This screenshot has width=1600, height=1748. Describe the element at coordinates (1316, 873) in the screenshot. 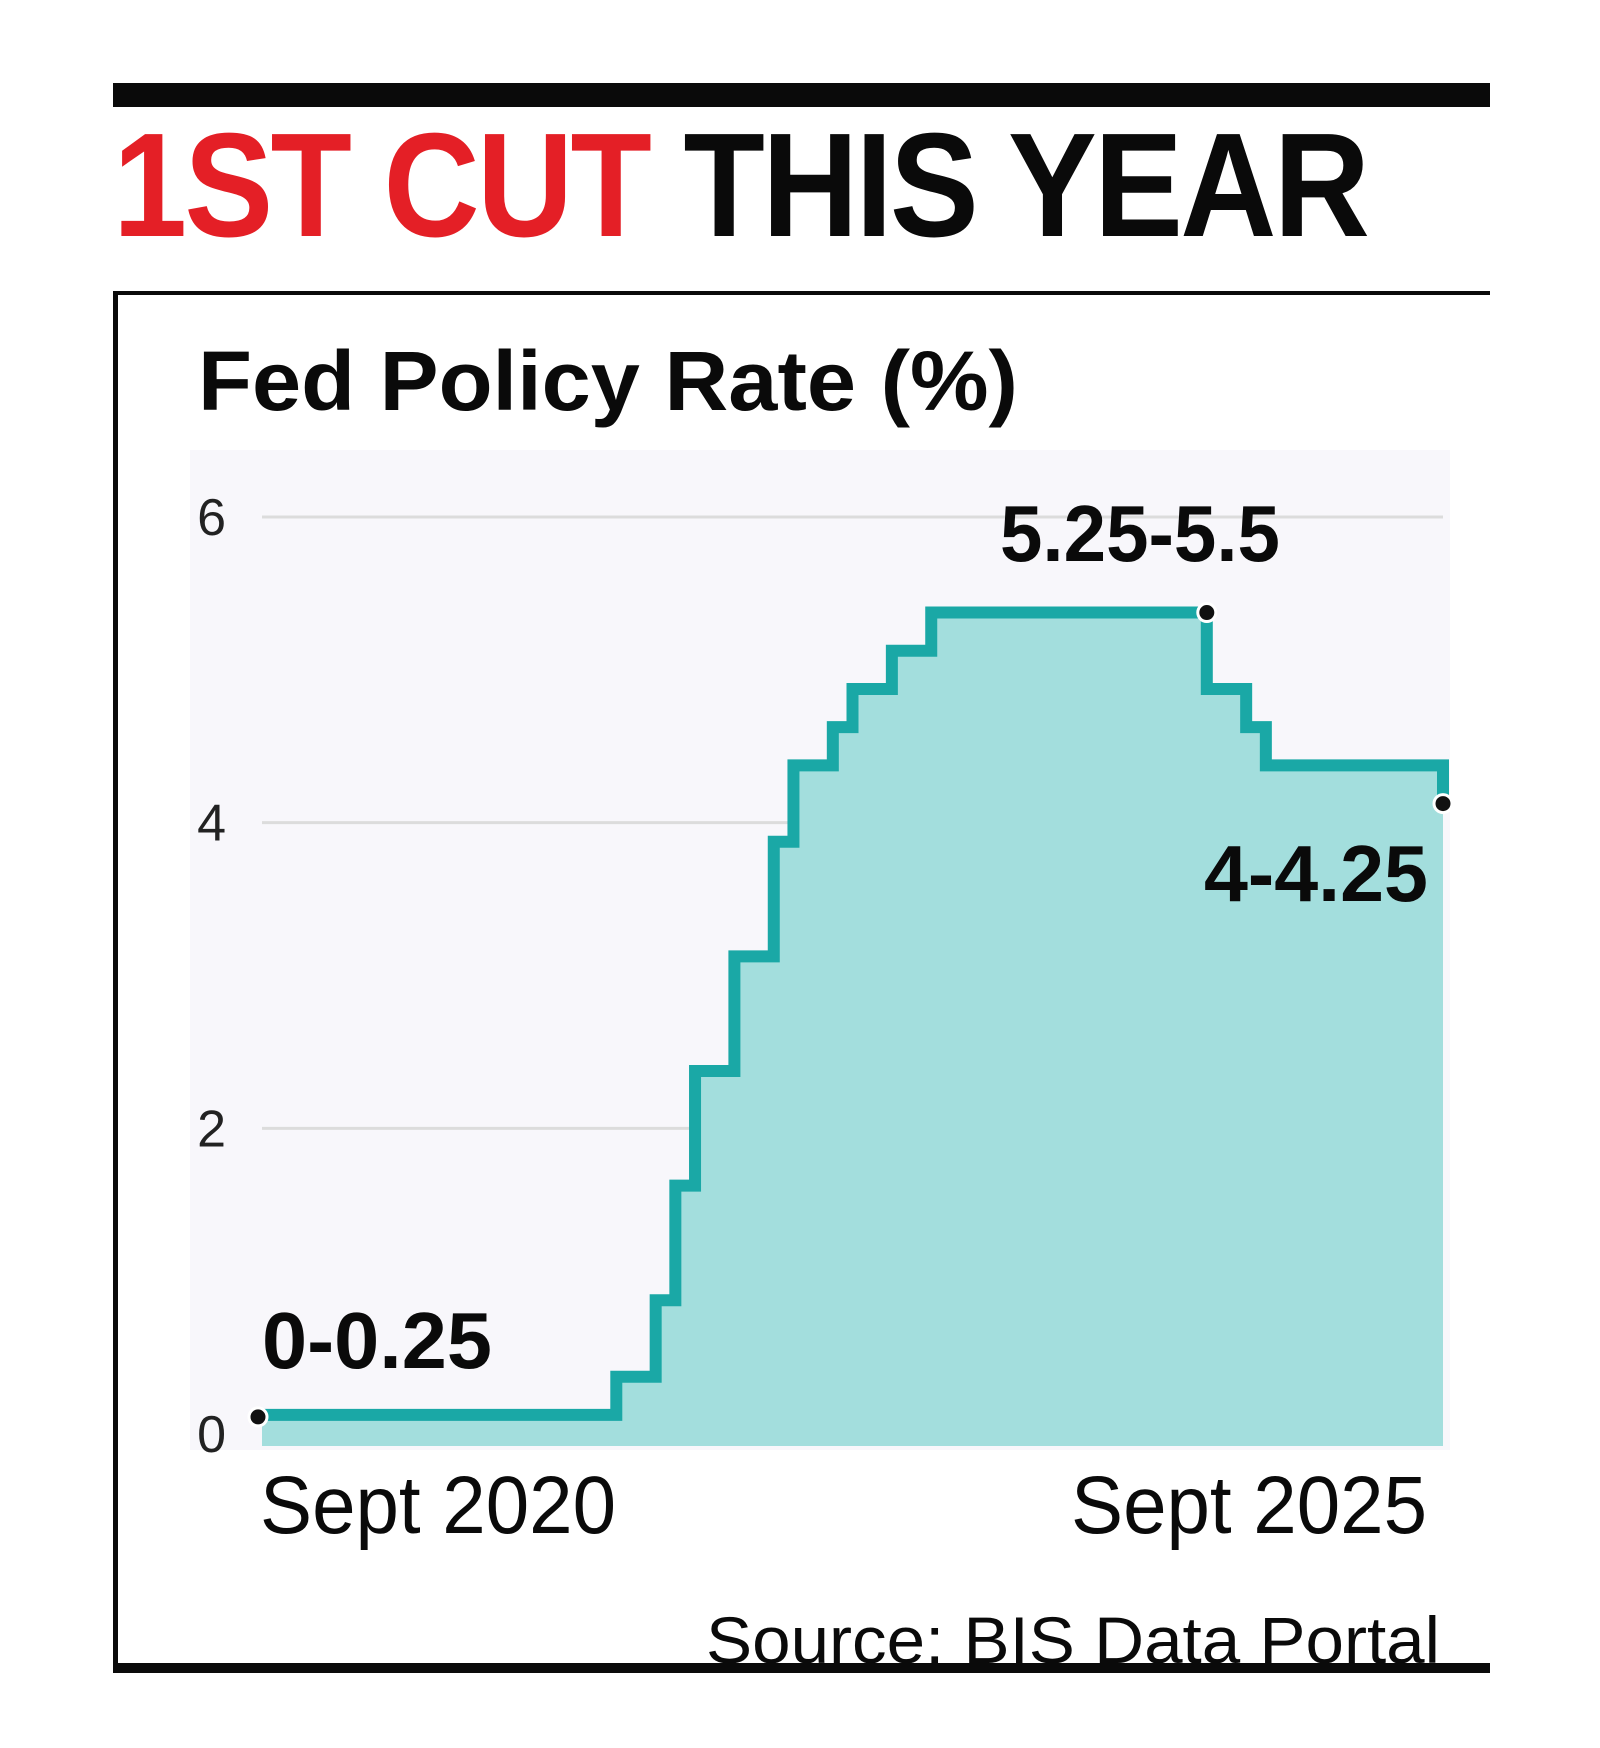

I see `annotation-label: 4-4.25` at that location.